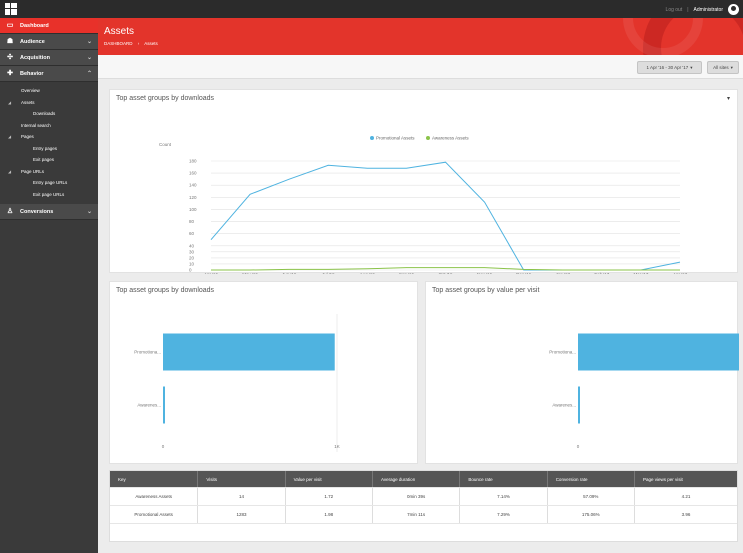 This screenshot has width=743, height=553. What do you see at coordinates (502, 496) in the screenshot?
I see `table-cell: 7.14%` at bounding box center [502, 496].